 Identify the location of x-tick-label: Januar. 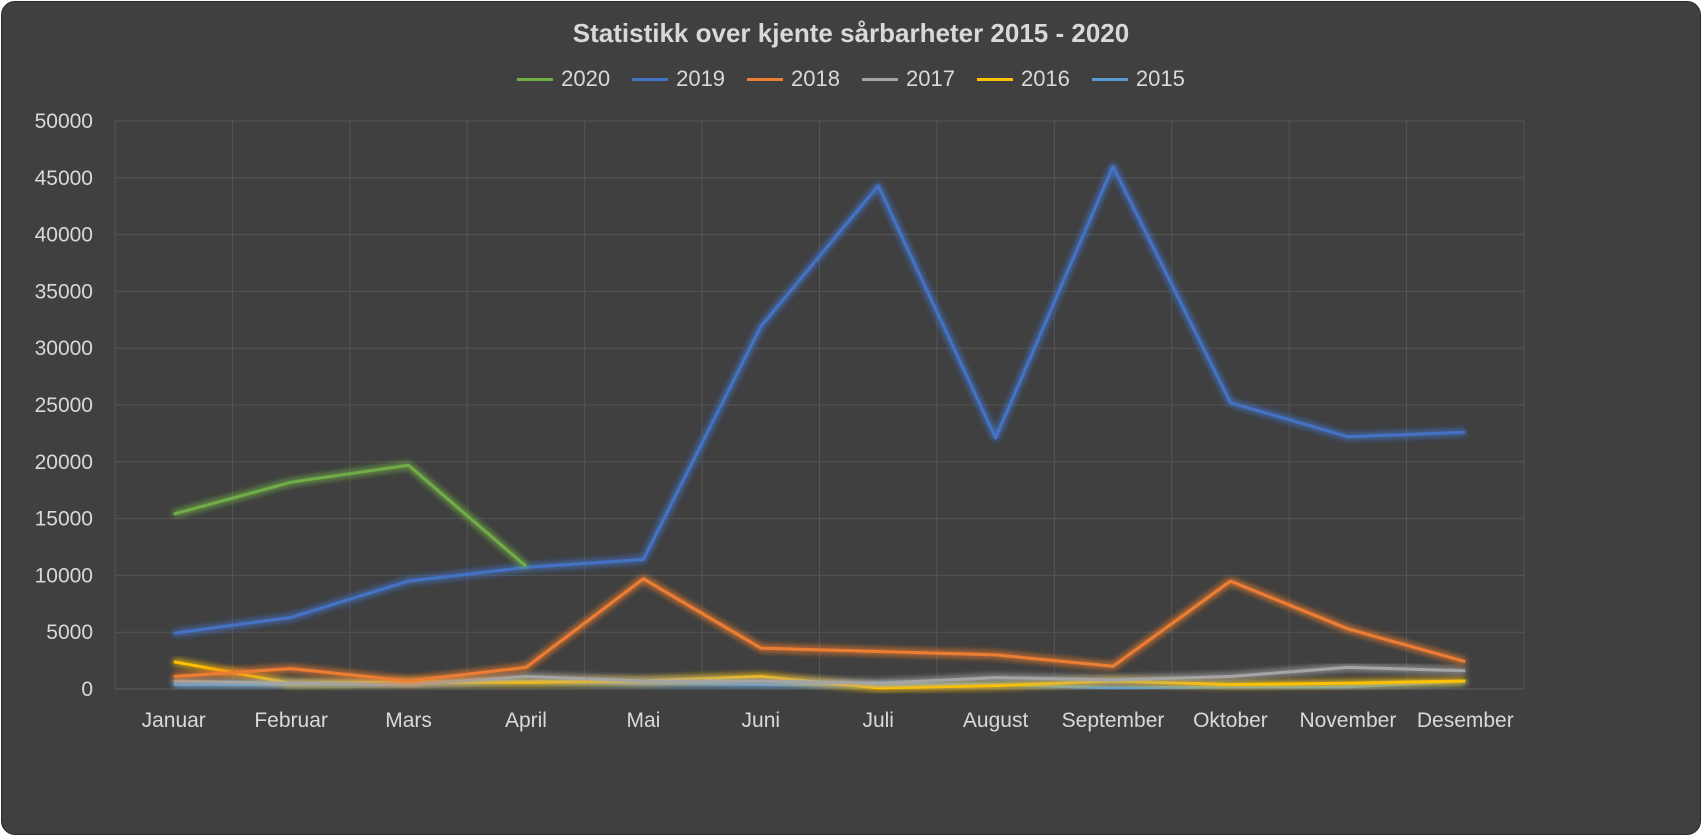
(174, 720).